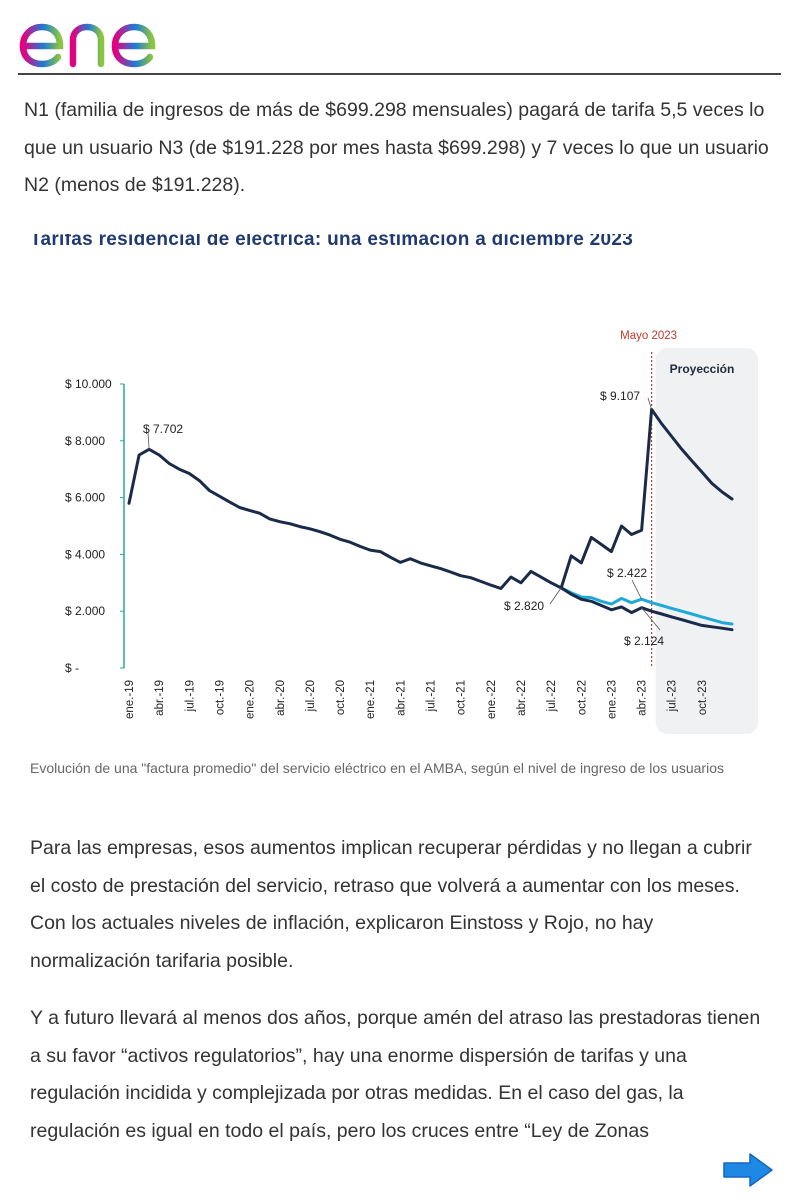  What do you see at coordinates (646, 606) in the screenshot?
I see `series-line-n3` at bounding box center [646, 606].